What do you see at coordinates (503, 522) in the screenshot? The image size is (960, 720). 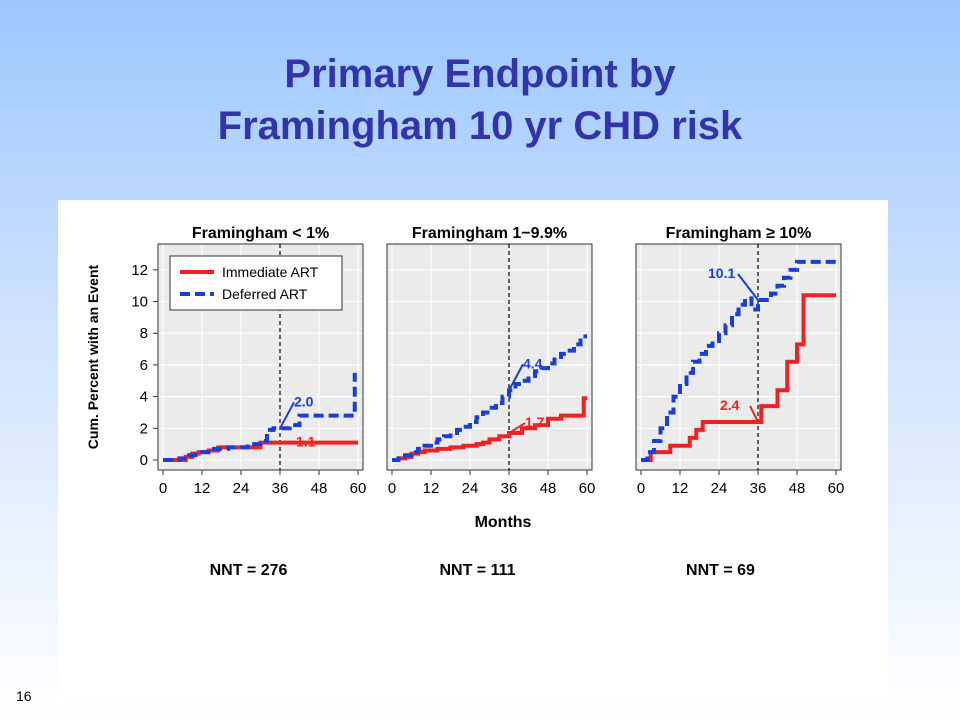 I see `x-axis-label: Months` at bounding box center [503, 522].